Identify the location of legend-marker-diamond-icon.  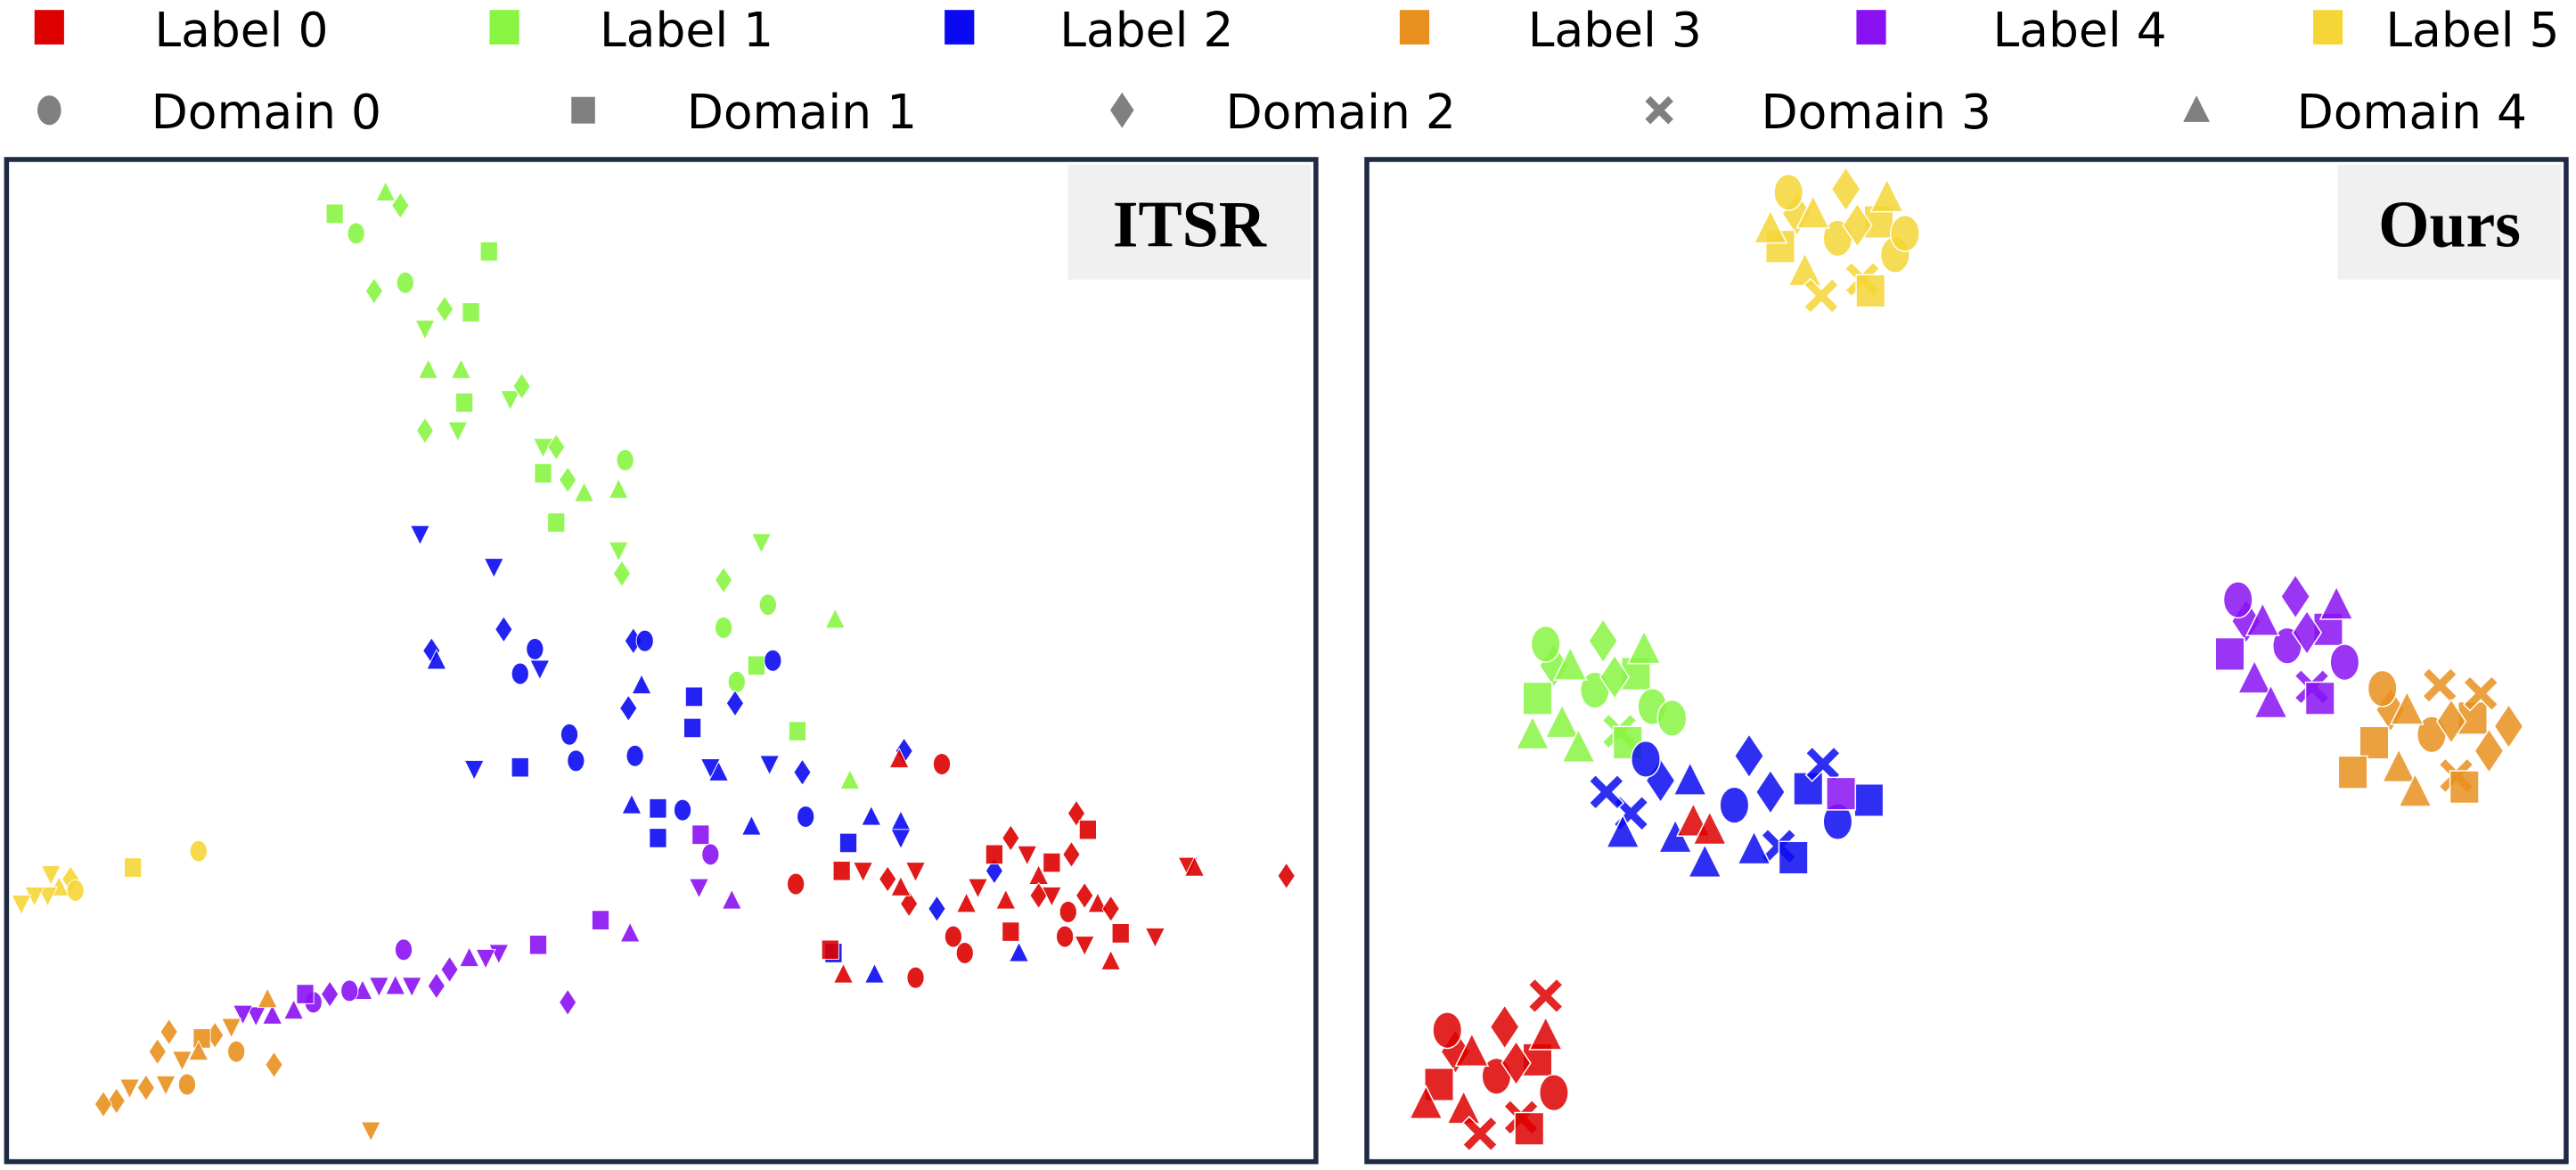
(1122, 110).